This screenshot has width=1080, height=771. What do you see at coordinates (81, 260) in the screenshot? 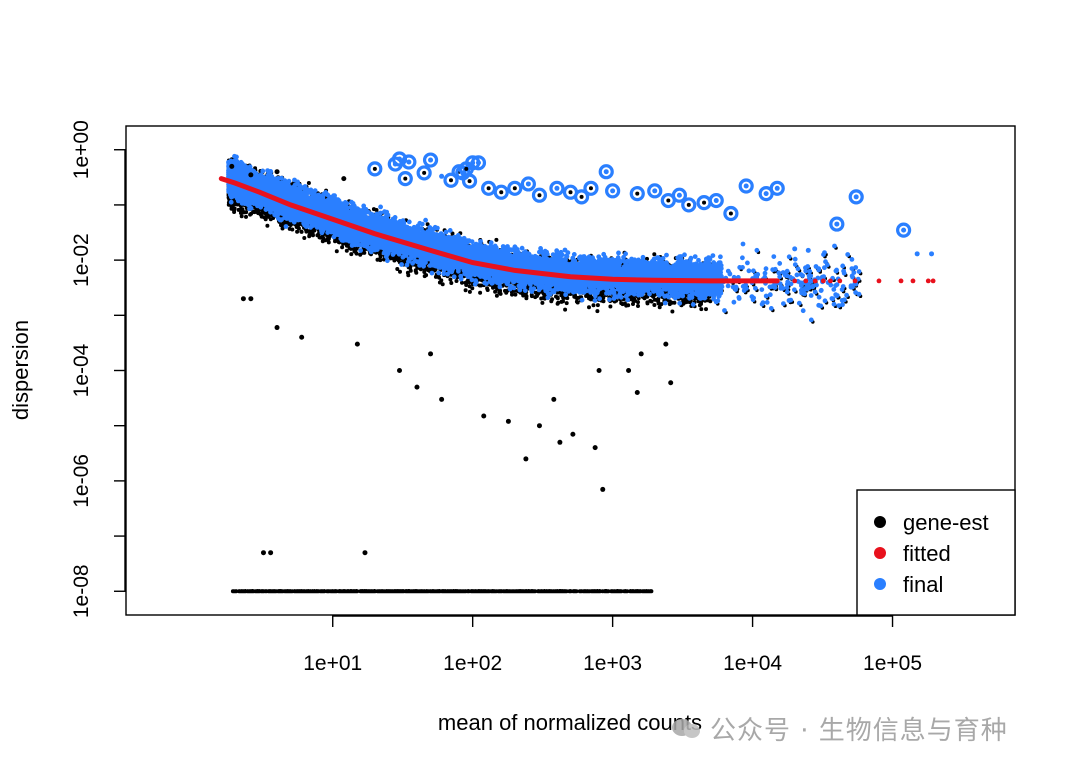
I see `y-tick-label: 1e-02` at bounding box center [81, 260].